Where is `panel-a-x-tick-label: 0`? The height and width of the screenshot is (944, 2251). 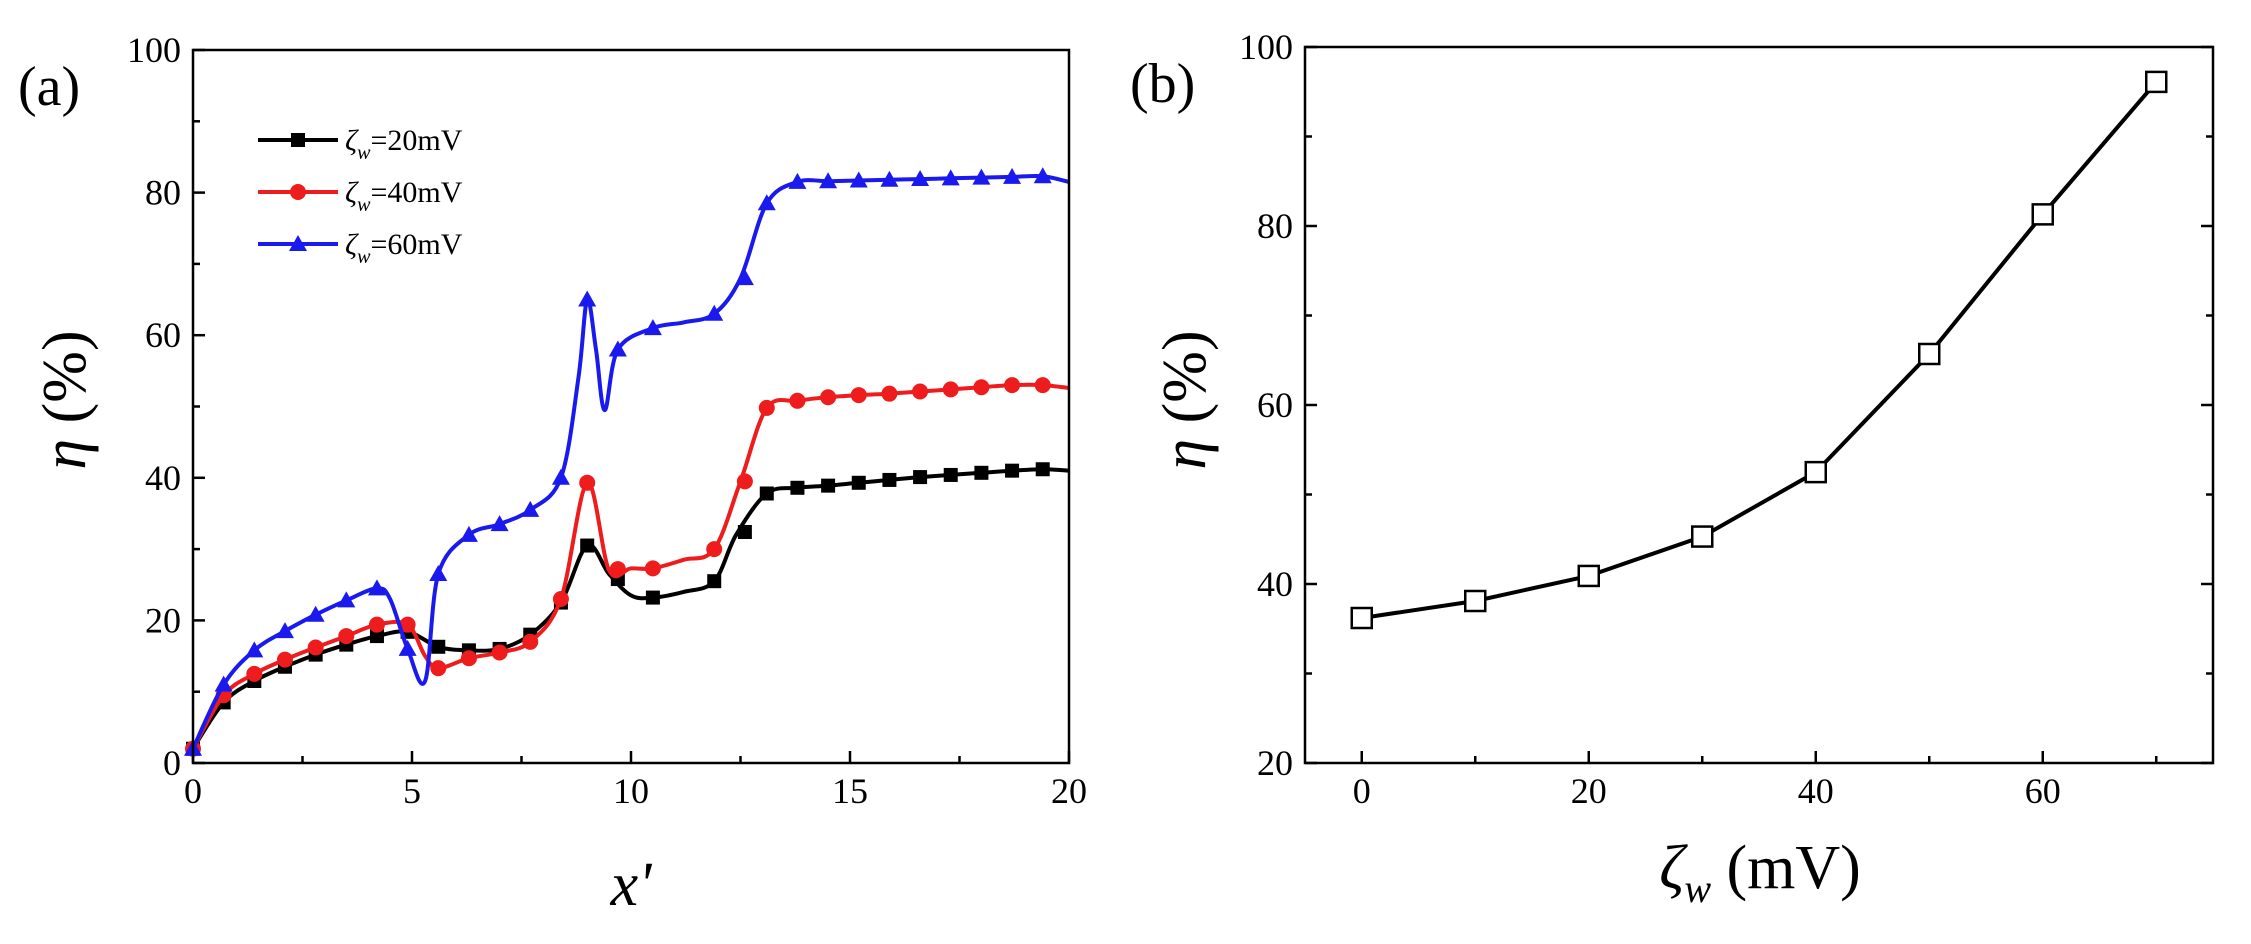
panel-a-x-tick-label: 0 is located at coordinates (193, 791).